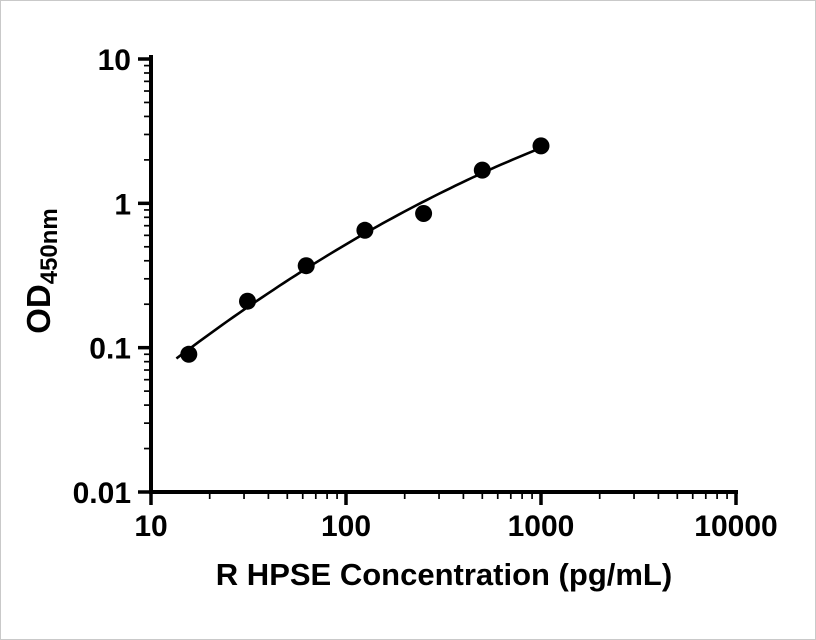 This screenshot has height=640, width=816. What do you see at coordinates (102, 493) in the screenshot?
I see `y-tick-label: 0.01` at bounding box center [102, 493].